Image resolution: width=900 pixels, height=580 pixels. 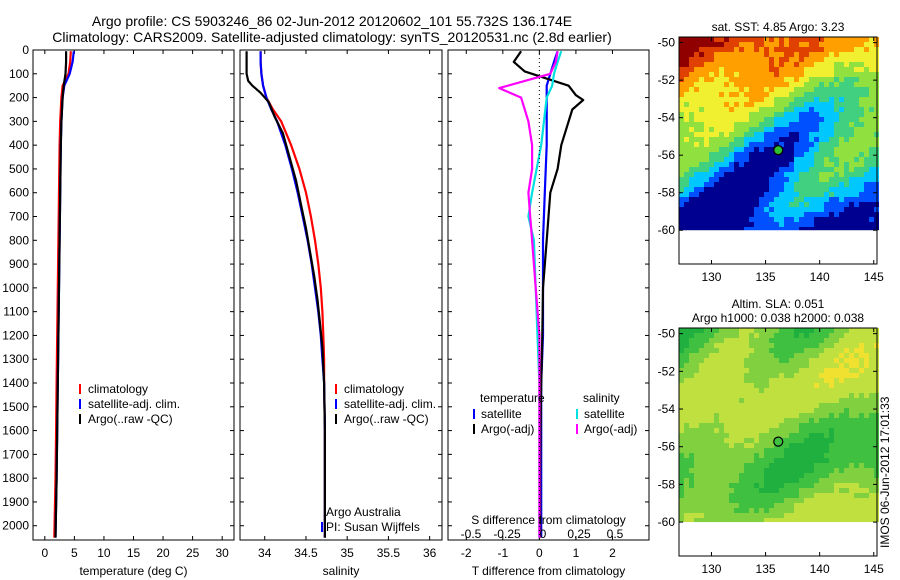 What do you see at coordinates (576, 553) in the screenshot?
I see `x-tick-label: 1` at bounding box center [576, 553].